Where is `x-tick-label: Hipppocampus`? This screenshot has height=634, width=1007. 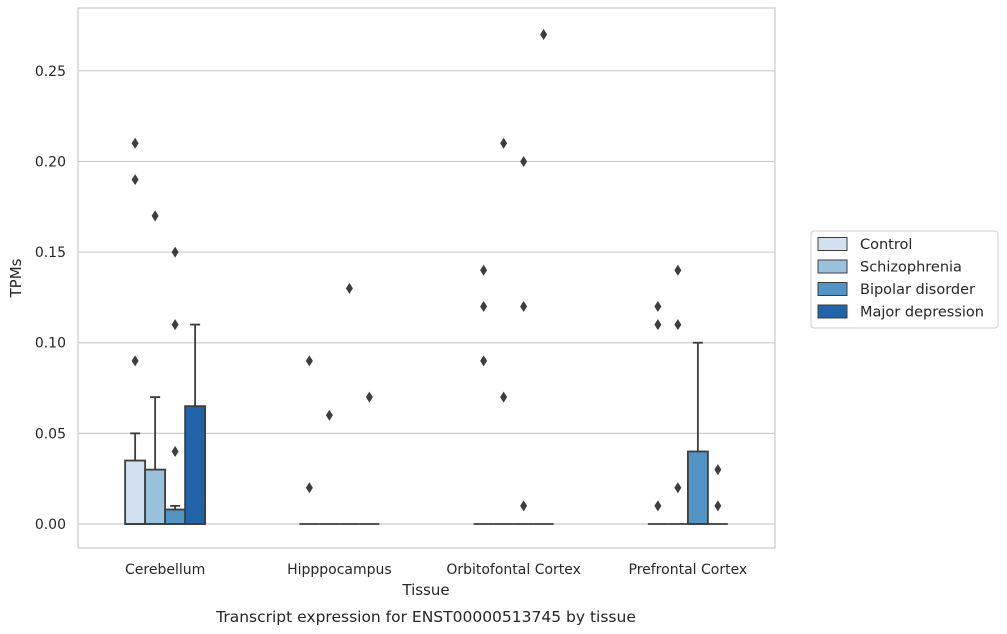
x-tick-label: Hipppocampus is located at coordinates (339, 570).